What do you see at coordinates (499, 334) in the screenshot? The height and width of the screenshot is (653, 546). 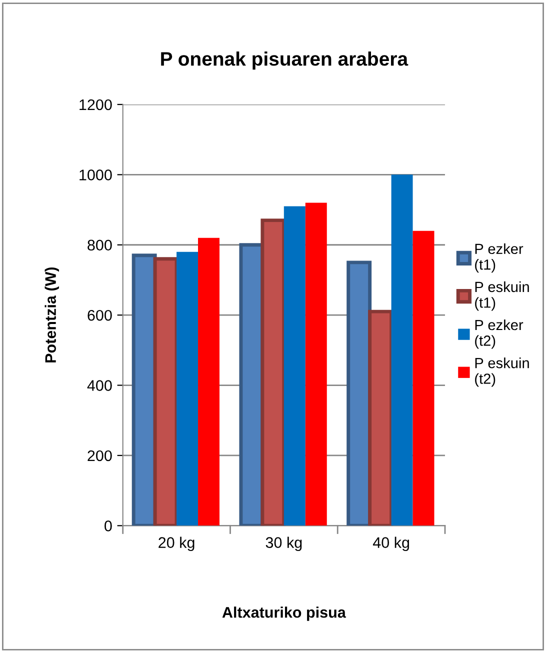 I see `legend-label: P ezker (t2)` at bounding box center [499, 334].